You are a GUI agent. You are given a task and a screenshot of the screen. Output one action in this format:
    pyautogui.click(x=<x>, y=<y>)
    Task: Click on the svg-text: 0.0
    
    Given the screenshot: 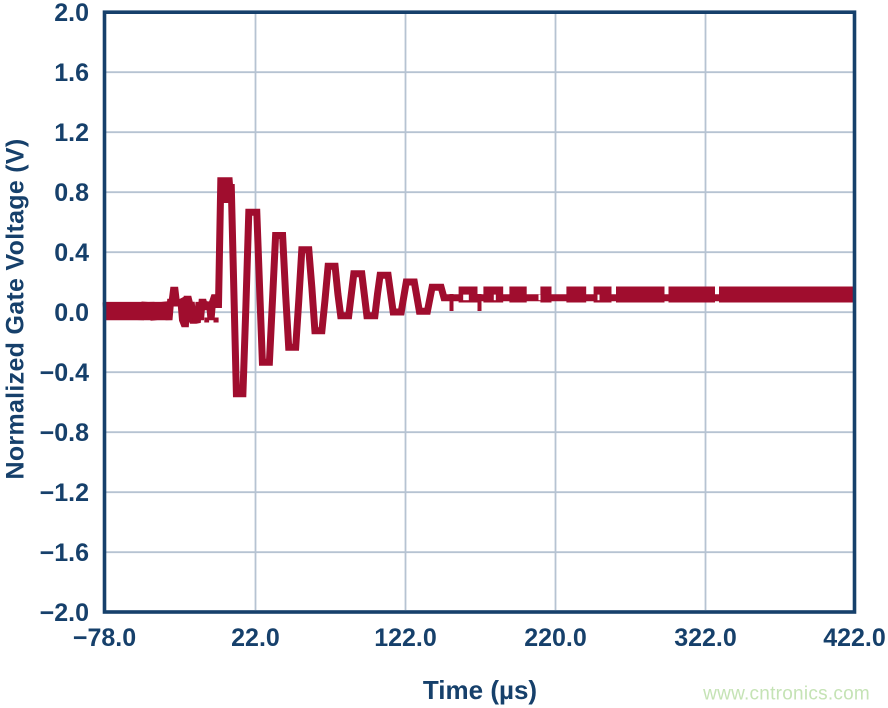 What is the action you would take?
    pyautogui.click(x=71, y=313)
    